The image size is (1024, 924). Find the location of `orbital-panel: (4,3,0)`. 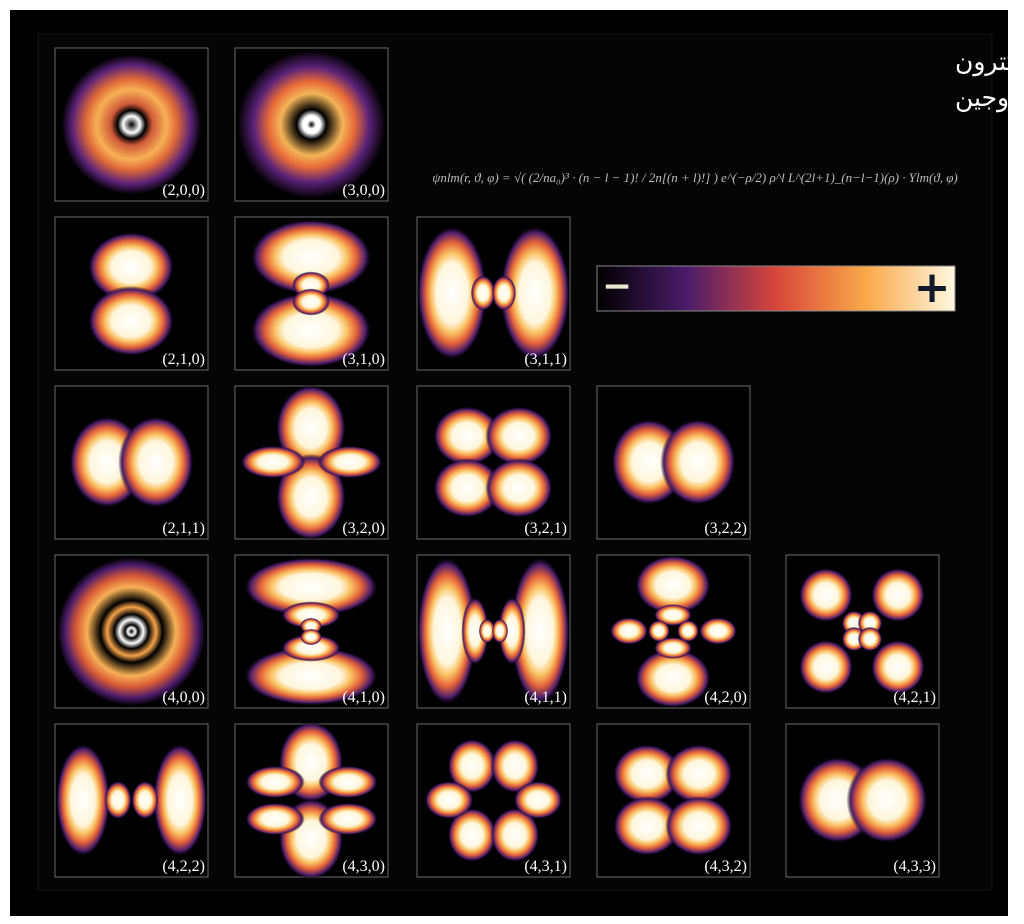

orbital-panel: (4,3,0) is located at coordinates (311, 800).